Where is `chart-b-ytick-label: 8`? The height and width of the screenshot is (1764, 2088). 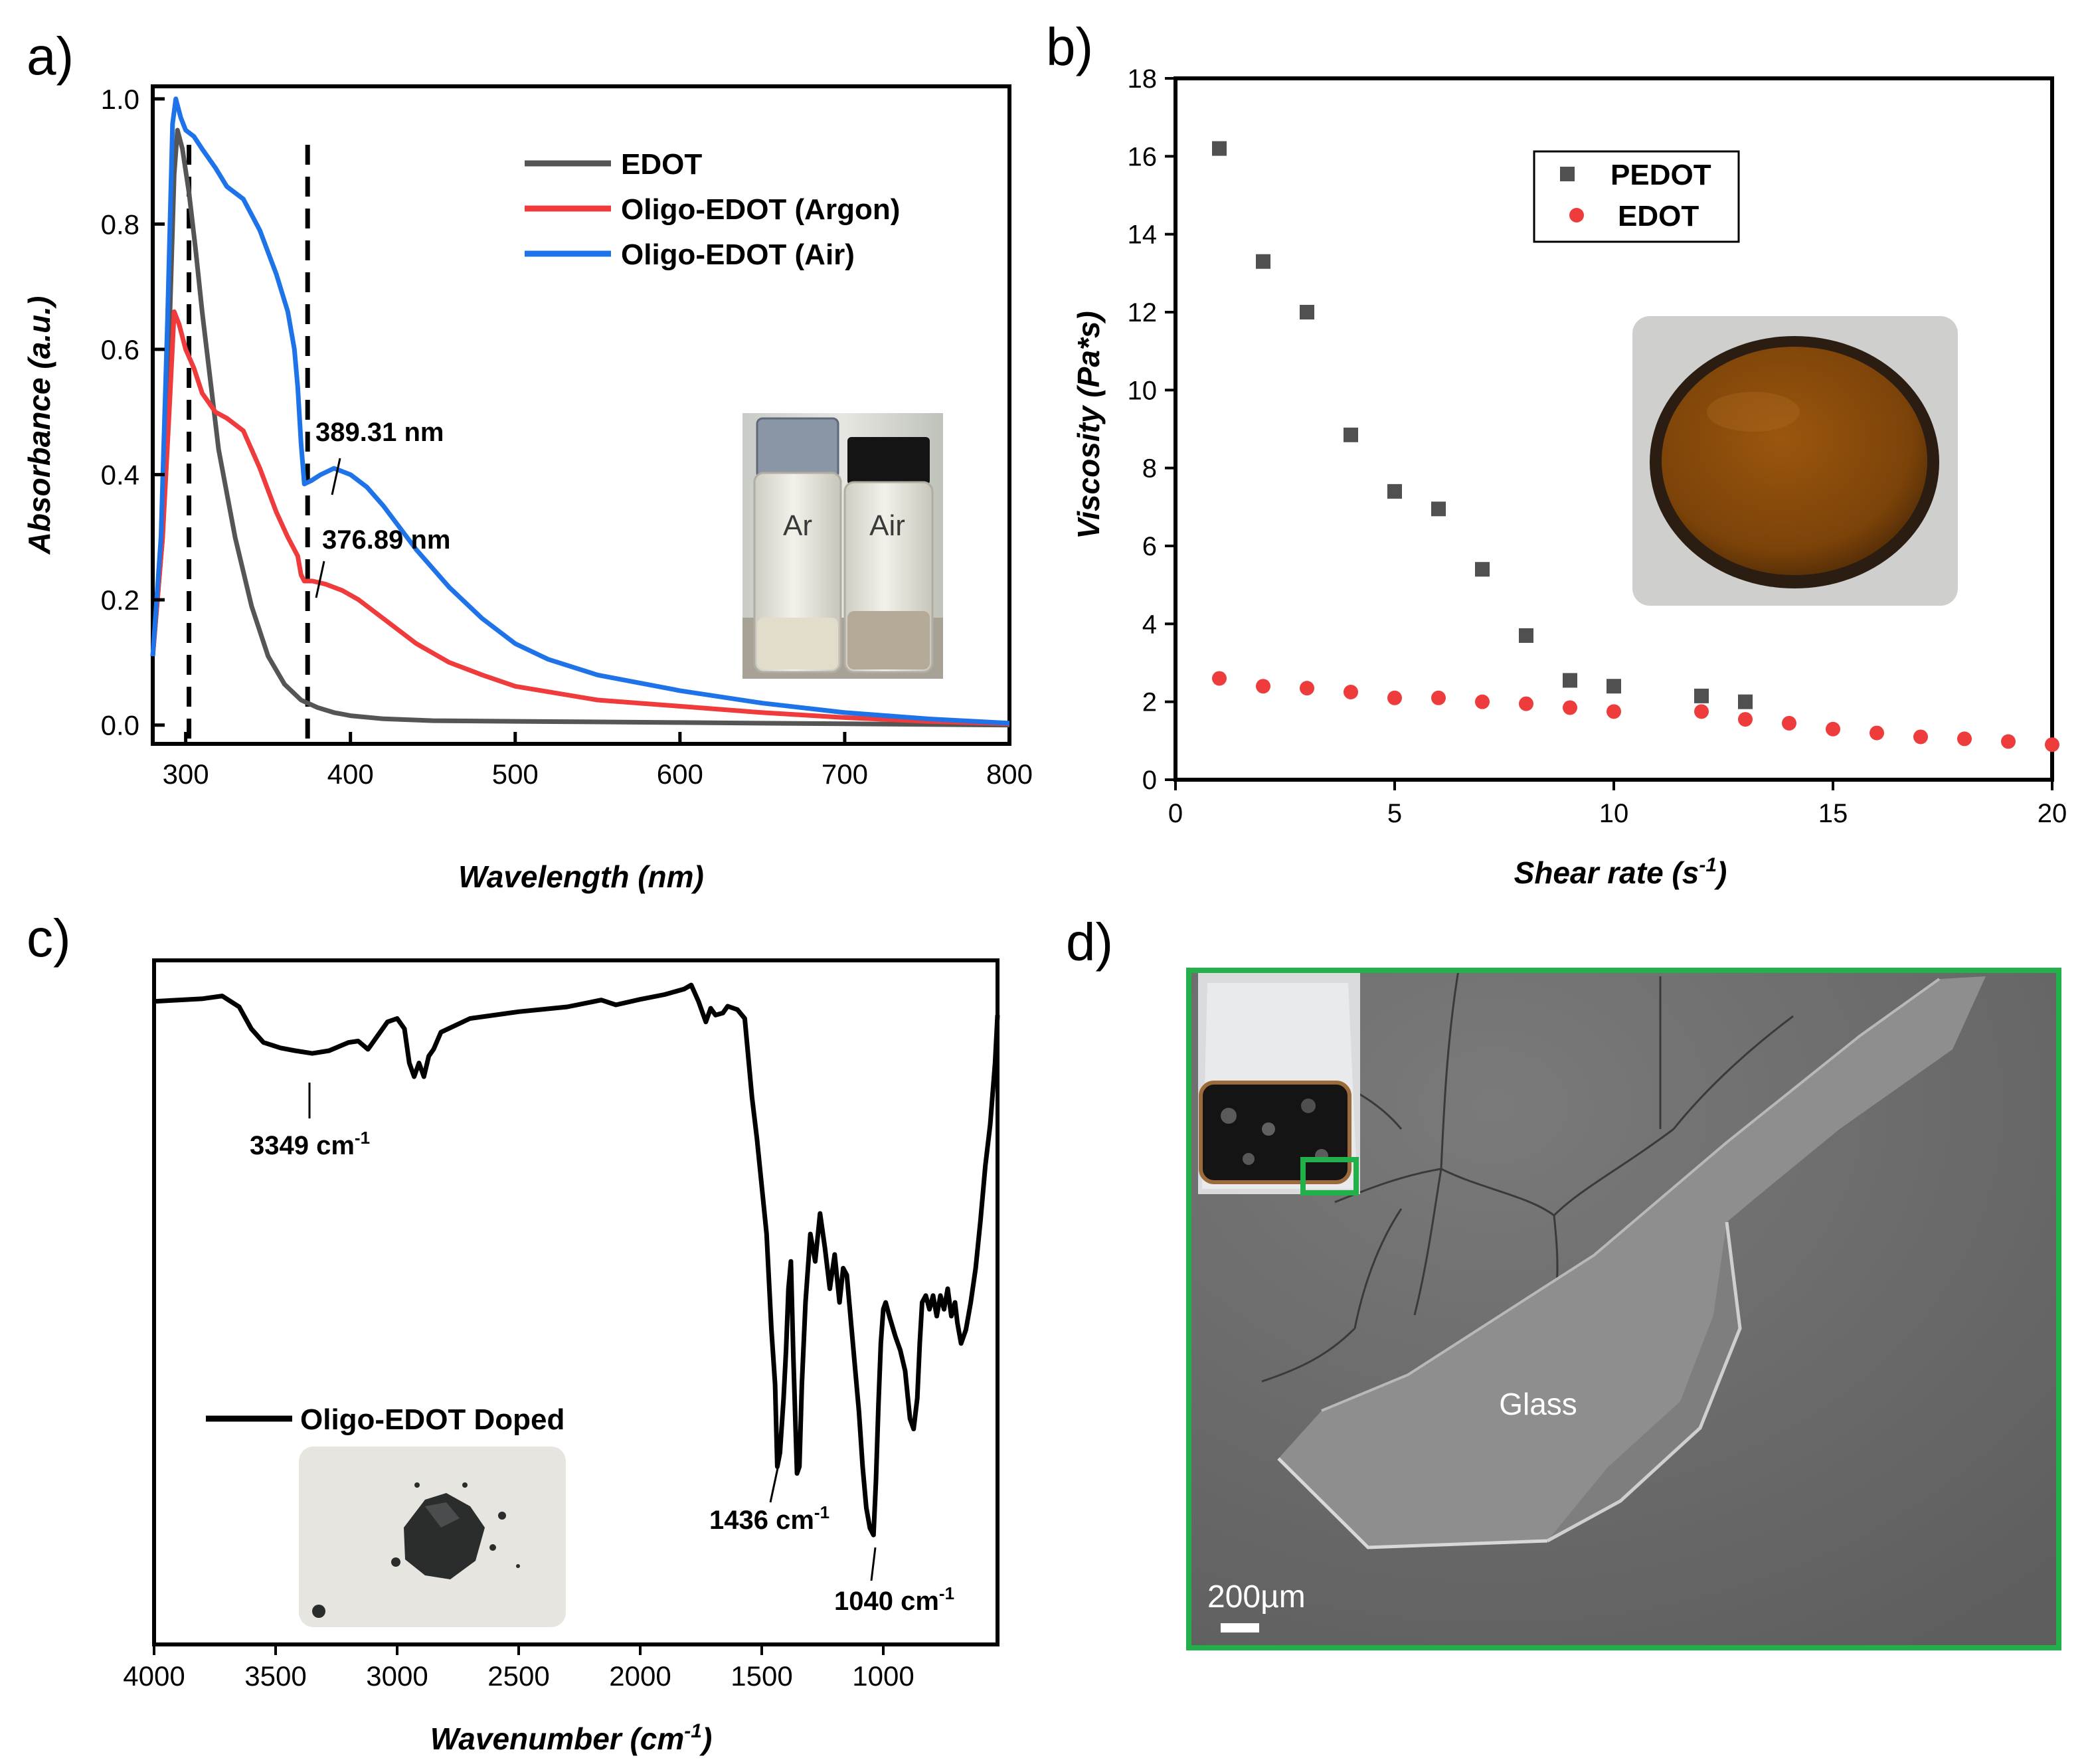 chart-b-ytick-label: 8 is located at coordinates (1149, 469).